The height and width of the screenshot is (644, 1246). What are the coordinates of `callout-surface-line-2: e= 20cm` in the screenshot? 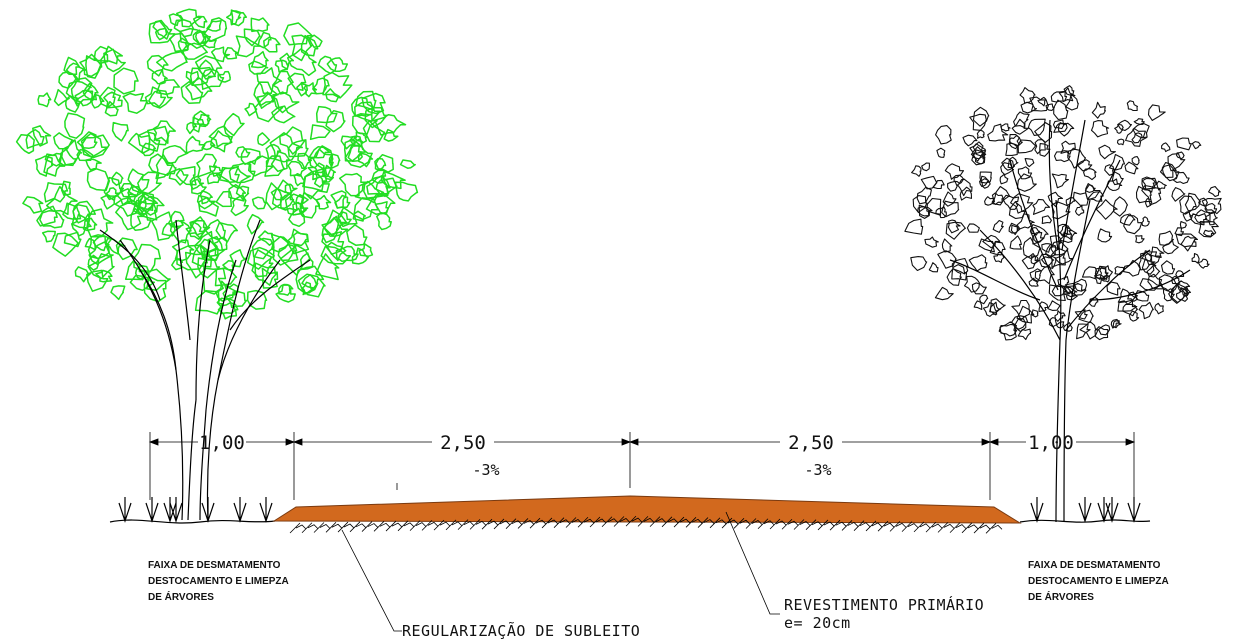 It's located at (817, 623).